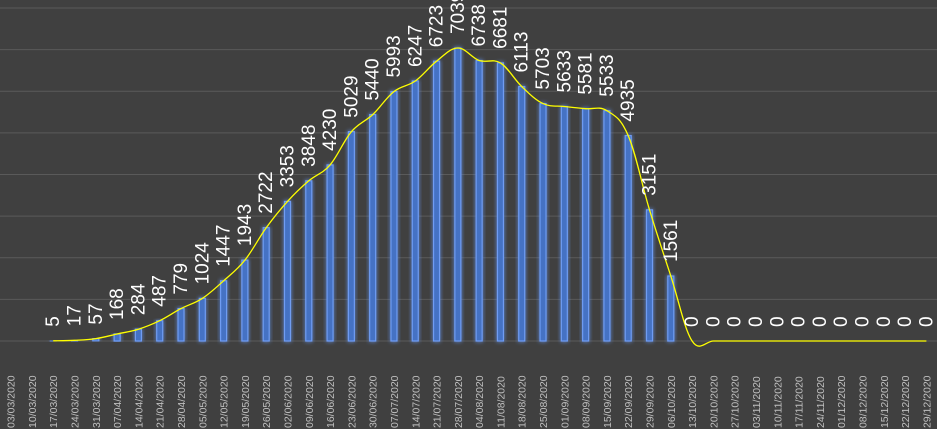  Describe the element at coordinates (587, 401) in the screenshot. I see `x-tick-label: 08/09/2020` at that location.